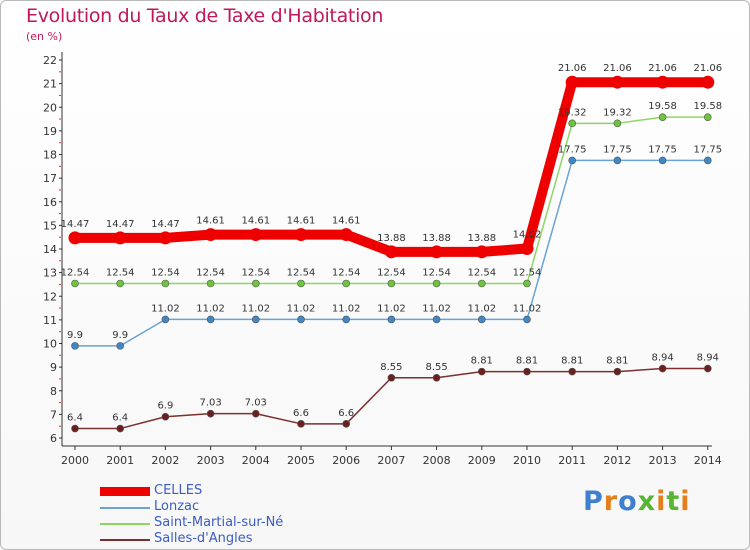 The image size is (750, 550). What do you see at coordinates (391, 460) in the screenshot?
I see `x-tick-label: 2007` at bounding box center [391, 460].